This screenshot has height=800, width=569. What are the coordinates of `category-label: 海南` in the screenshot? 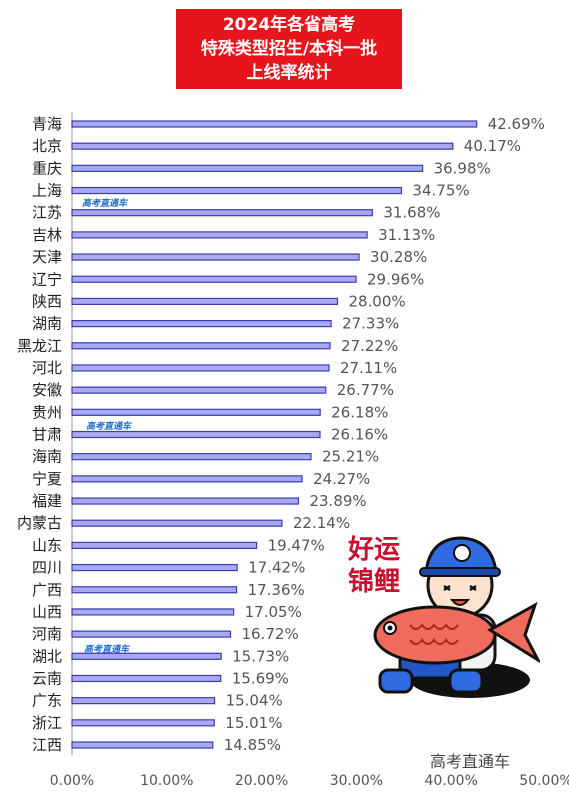 It's located at (47, 457).